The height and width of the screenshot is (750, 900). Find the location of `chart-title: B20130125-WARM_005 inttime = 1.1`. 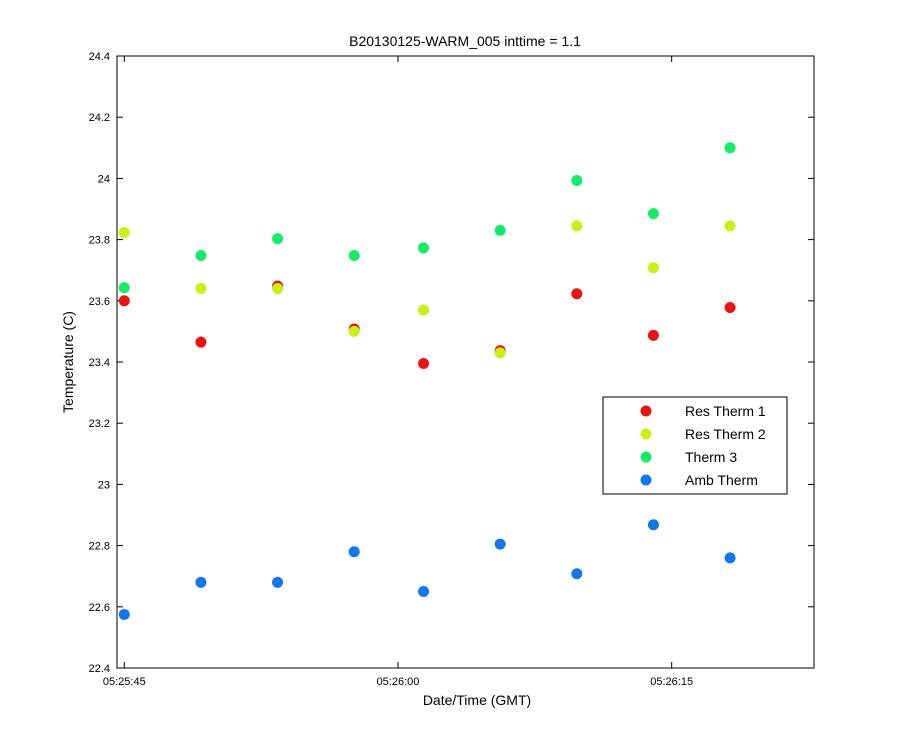

chart-title: B20130125-WARM_005 inttime = 1.1 is located at coordinates (465, 41).